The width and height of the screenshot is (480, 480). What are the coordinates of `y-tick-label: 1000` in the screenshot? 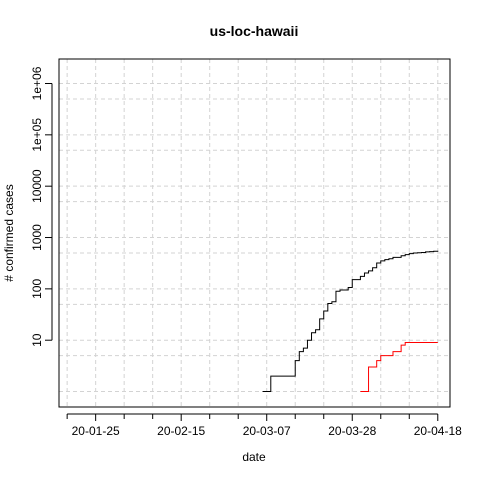 It's located at (37, 237).